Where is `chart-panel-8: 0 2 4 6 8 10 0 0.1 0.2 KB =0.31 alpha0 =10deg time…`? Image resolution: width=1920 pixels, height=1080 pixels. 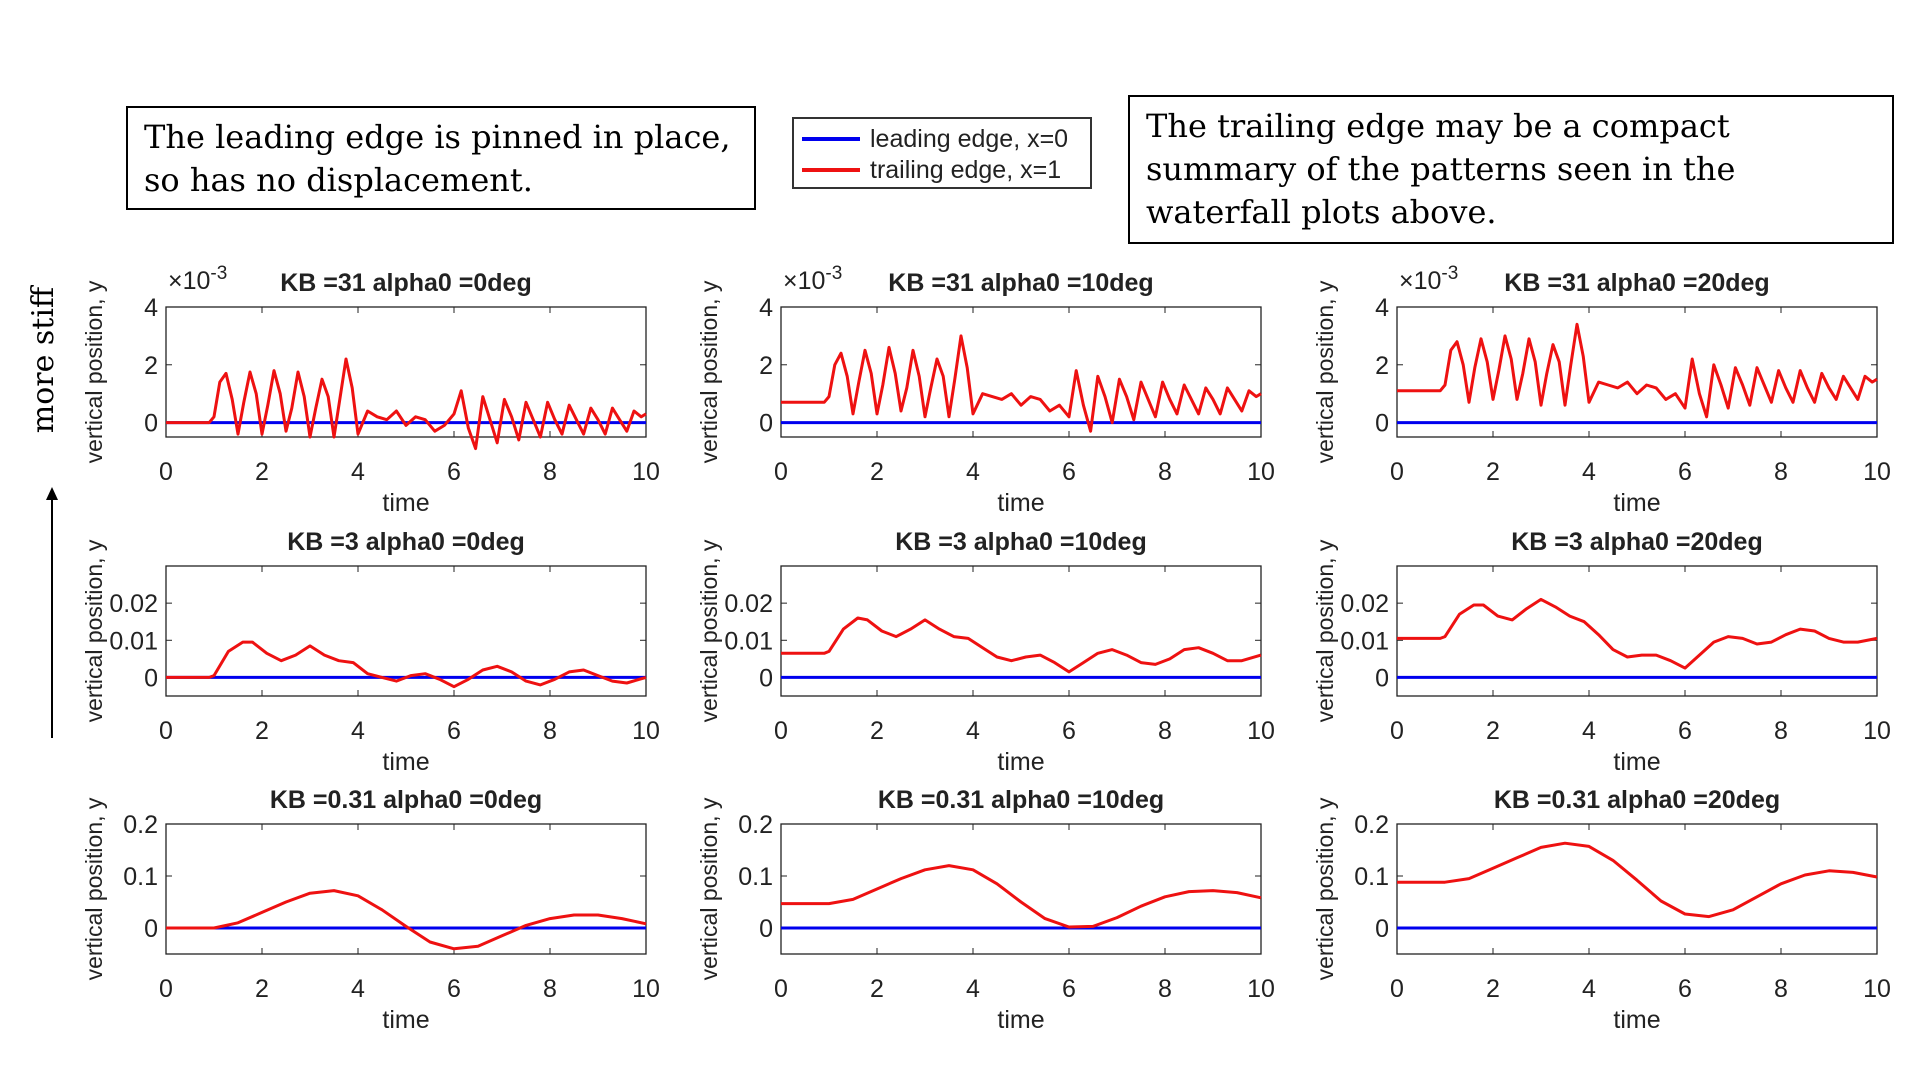 chart-panel-8: 0 2 4 6 8 10 0 0.1 0.2 KB =0.31 alpha0 =10deg time… is located at coordinates (985, 910).